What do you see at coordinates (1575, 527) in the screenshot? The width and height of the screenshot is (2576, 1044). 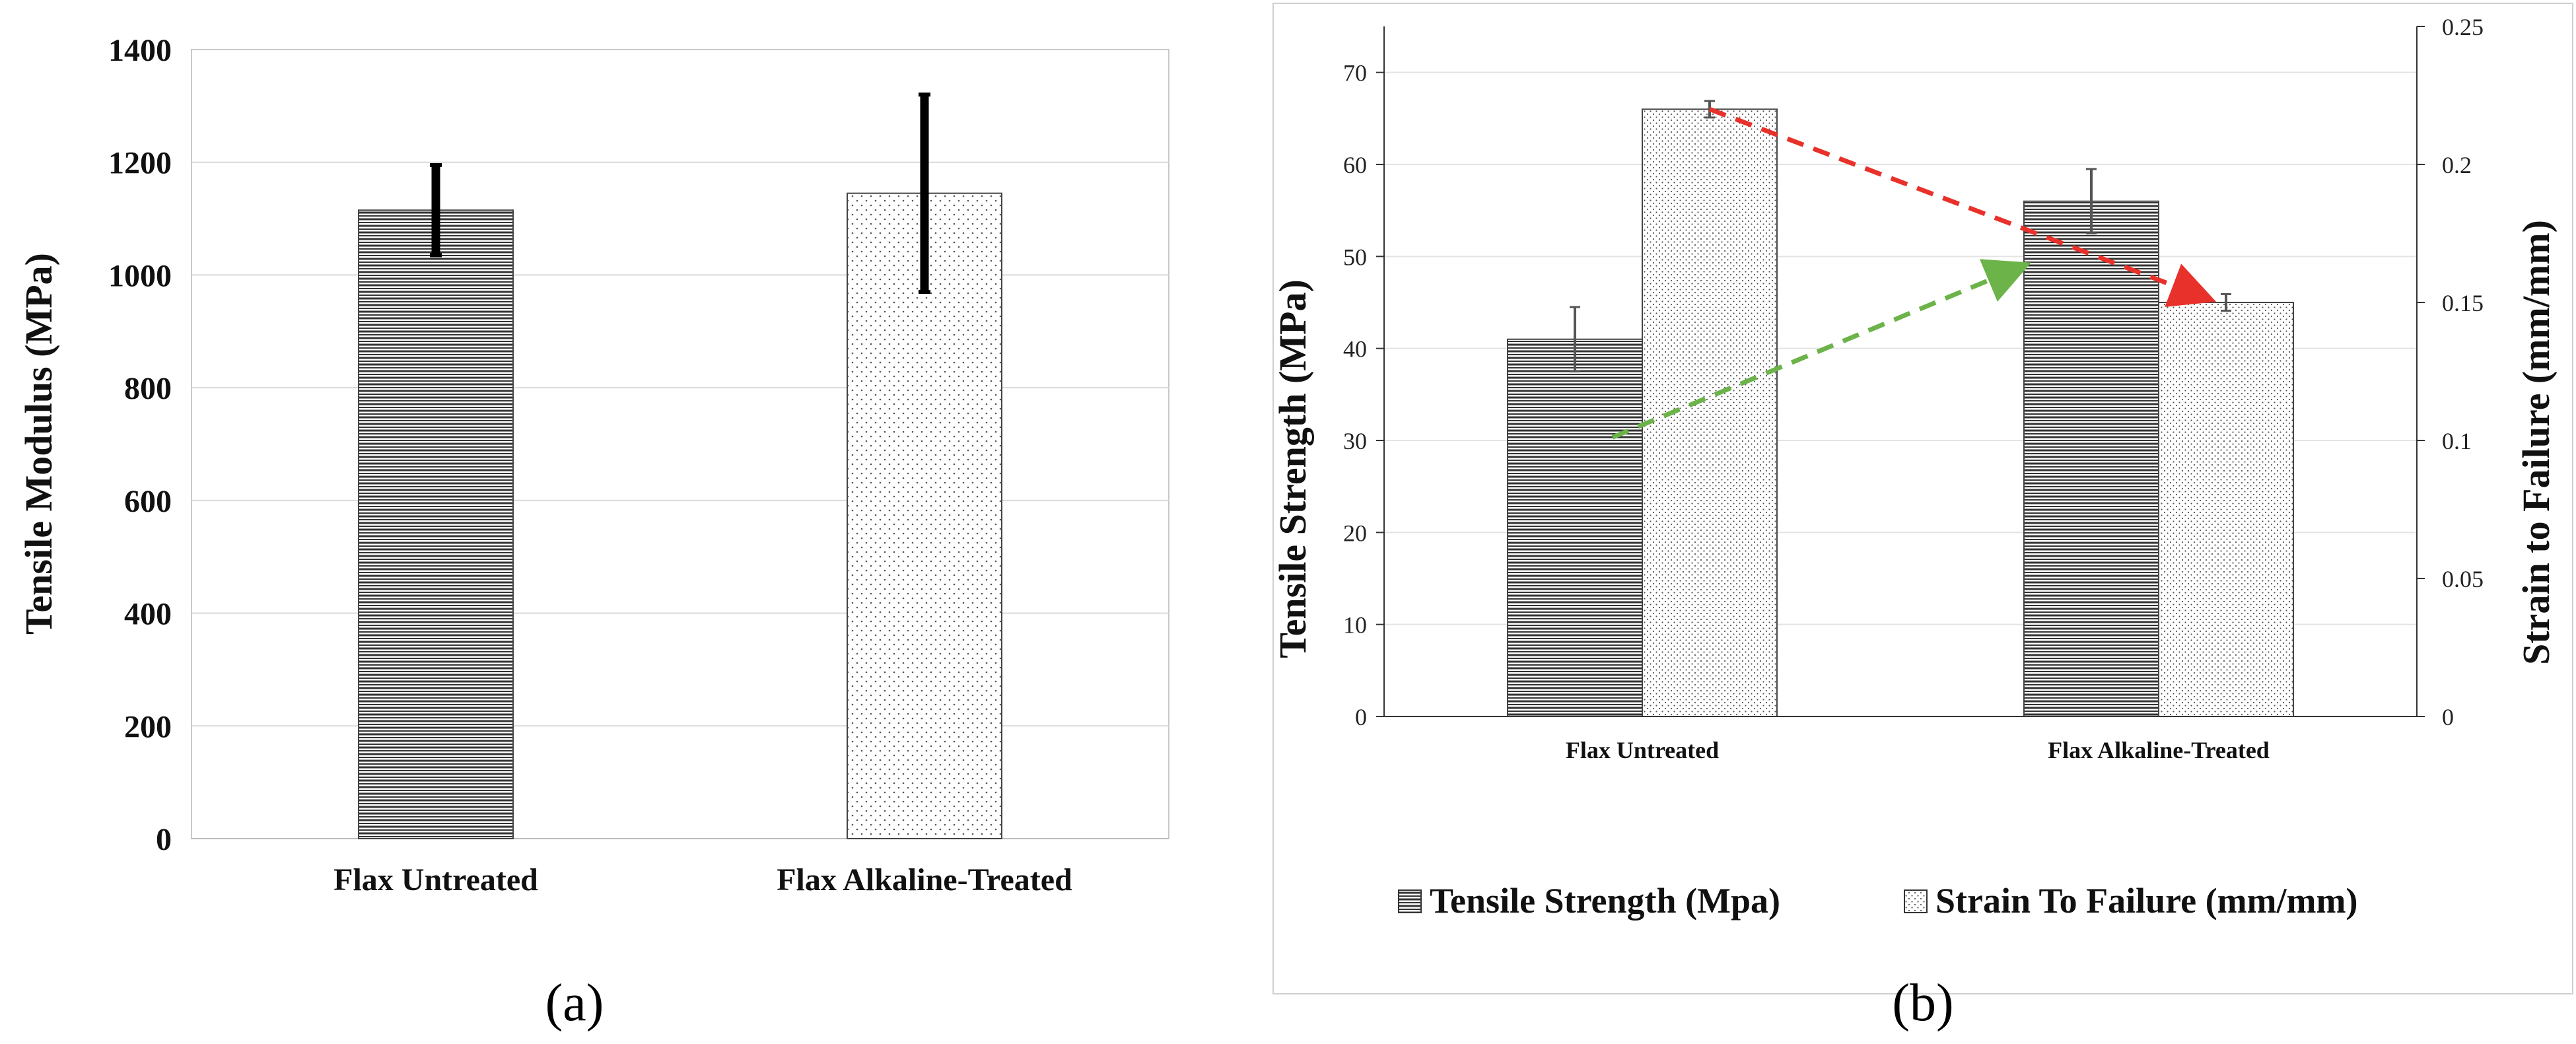 I see `bar-tensile-strength-mpa-flax-untreated` at bounding box center [1575, 527].